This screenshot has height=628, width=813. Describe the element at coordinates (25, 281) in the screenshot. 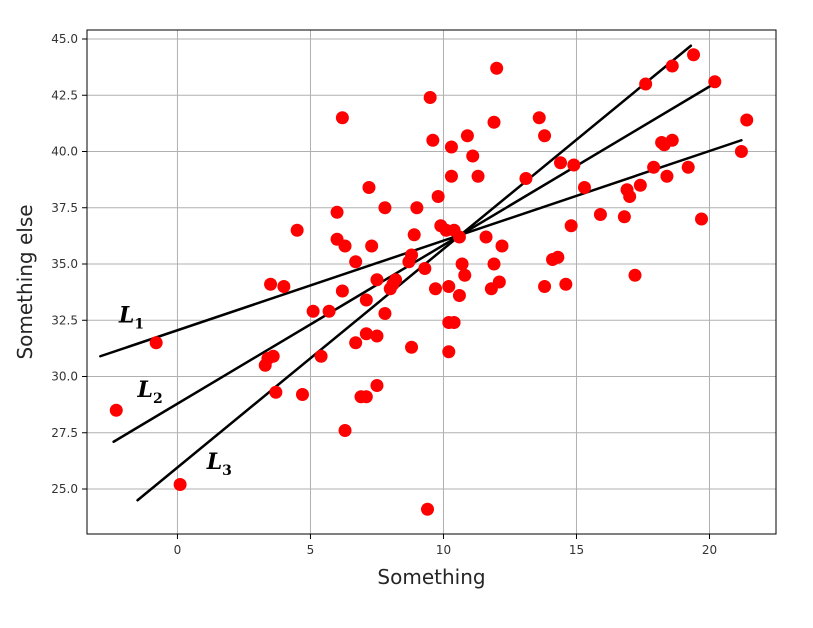

I see `y-axis-label: Something else` at that location.